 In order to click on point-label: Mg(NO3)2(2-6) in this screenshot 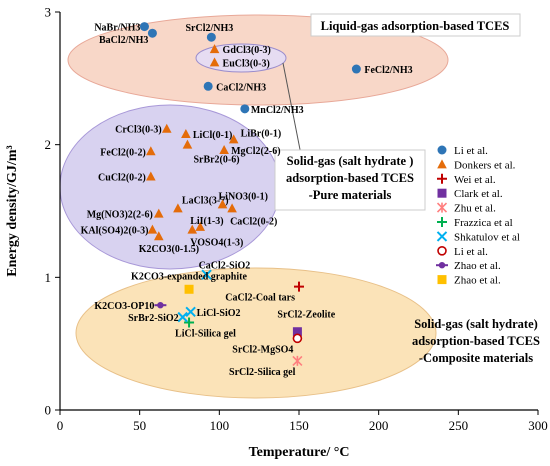, I will do `click(120, 215)`.